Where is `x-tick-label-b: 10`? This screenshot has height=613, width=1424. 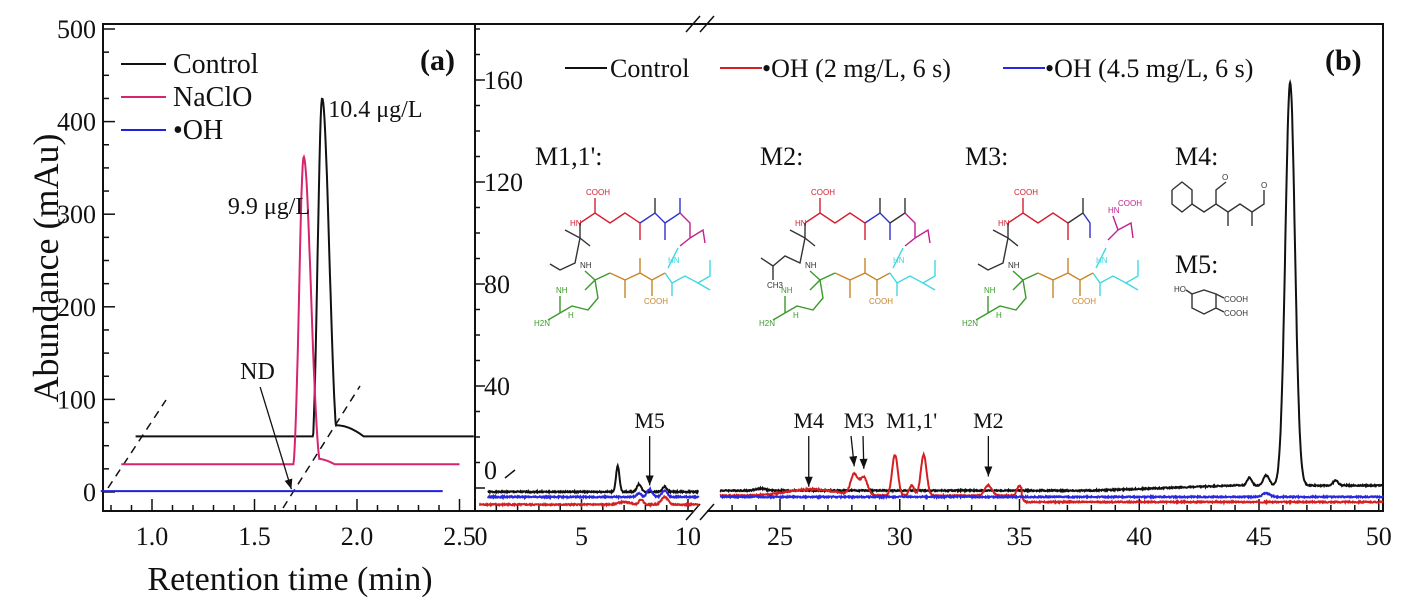 x-tick-label-b: 10 is located at coordinates (688, 536).